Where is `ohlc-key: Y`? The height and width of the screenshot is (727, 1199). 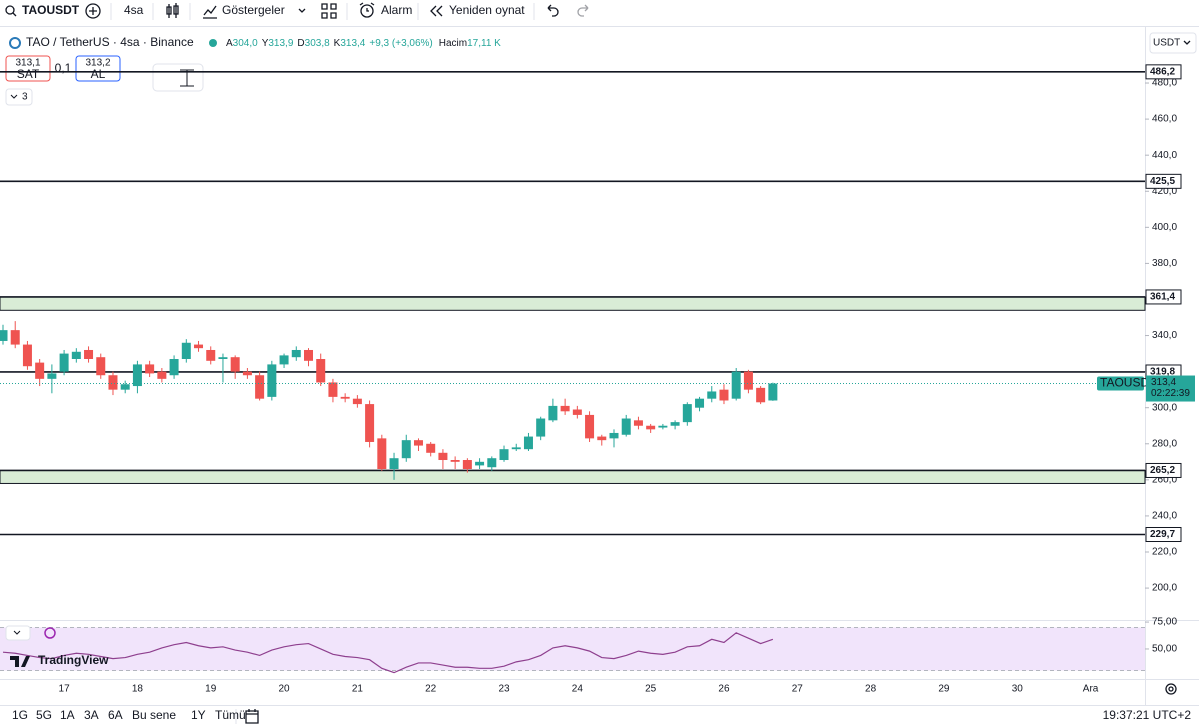
ohlc-key: Y is located at coordinates (265, 43).